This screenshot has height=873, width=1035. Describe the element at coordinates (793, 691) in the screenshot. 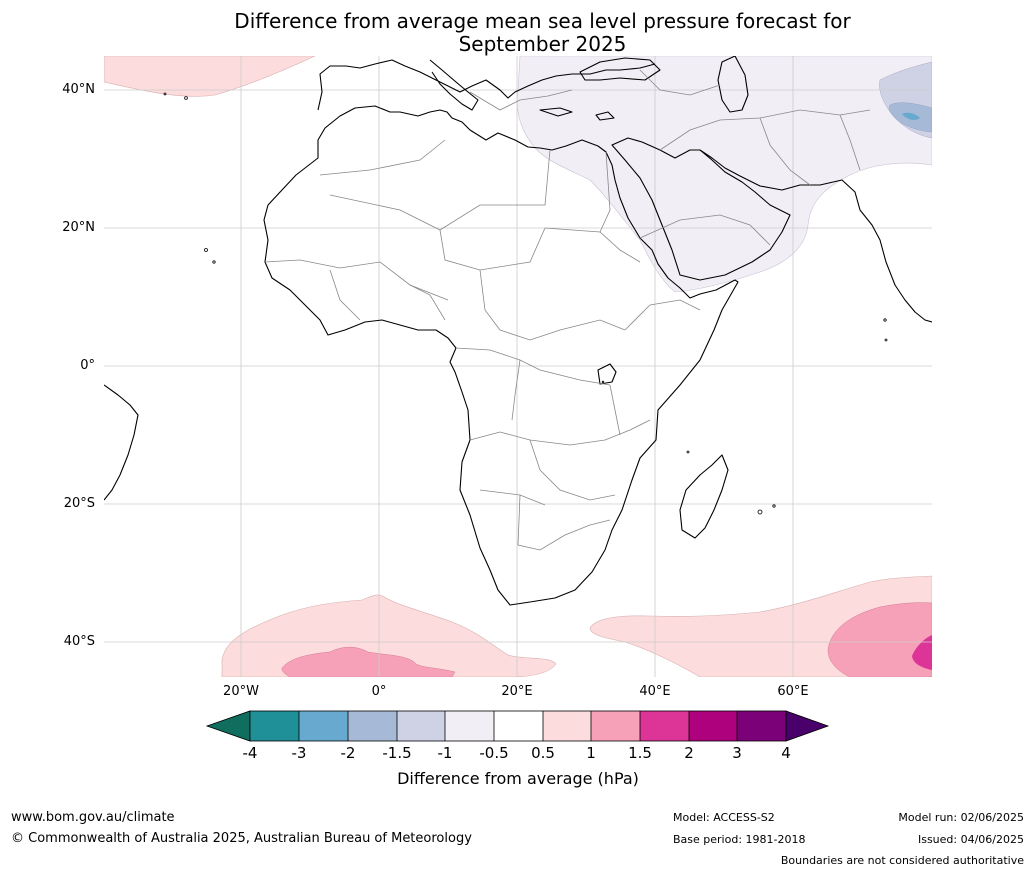

I see `lon-label-60e: 60°E` at that location.